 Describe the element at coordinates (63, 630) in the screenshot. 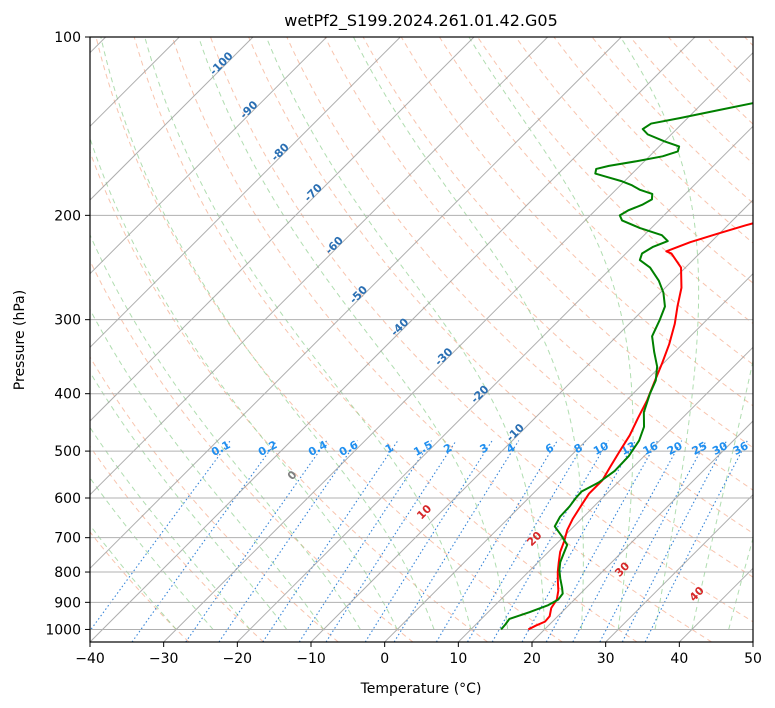

I see `y-tick-label: 1000` at that location.